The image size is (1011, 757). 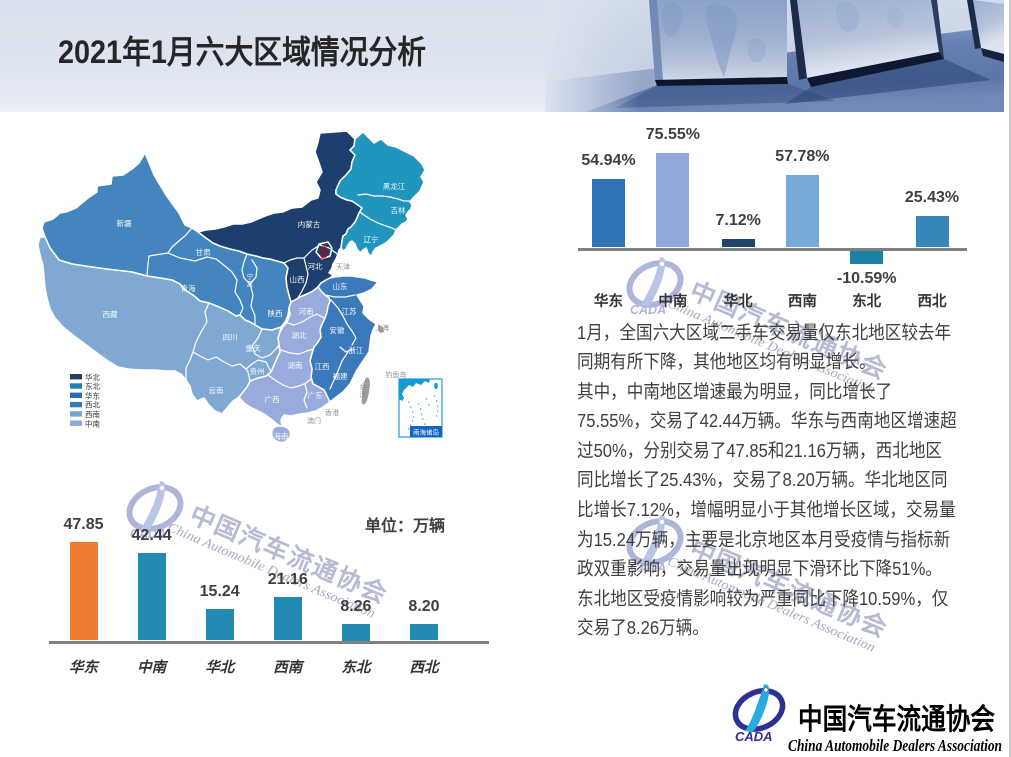 What do you see at coordinates (426, 432) in the screenshot?
I see `svg-text: 南海诸岛` at bounding box center [426, 432].